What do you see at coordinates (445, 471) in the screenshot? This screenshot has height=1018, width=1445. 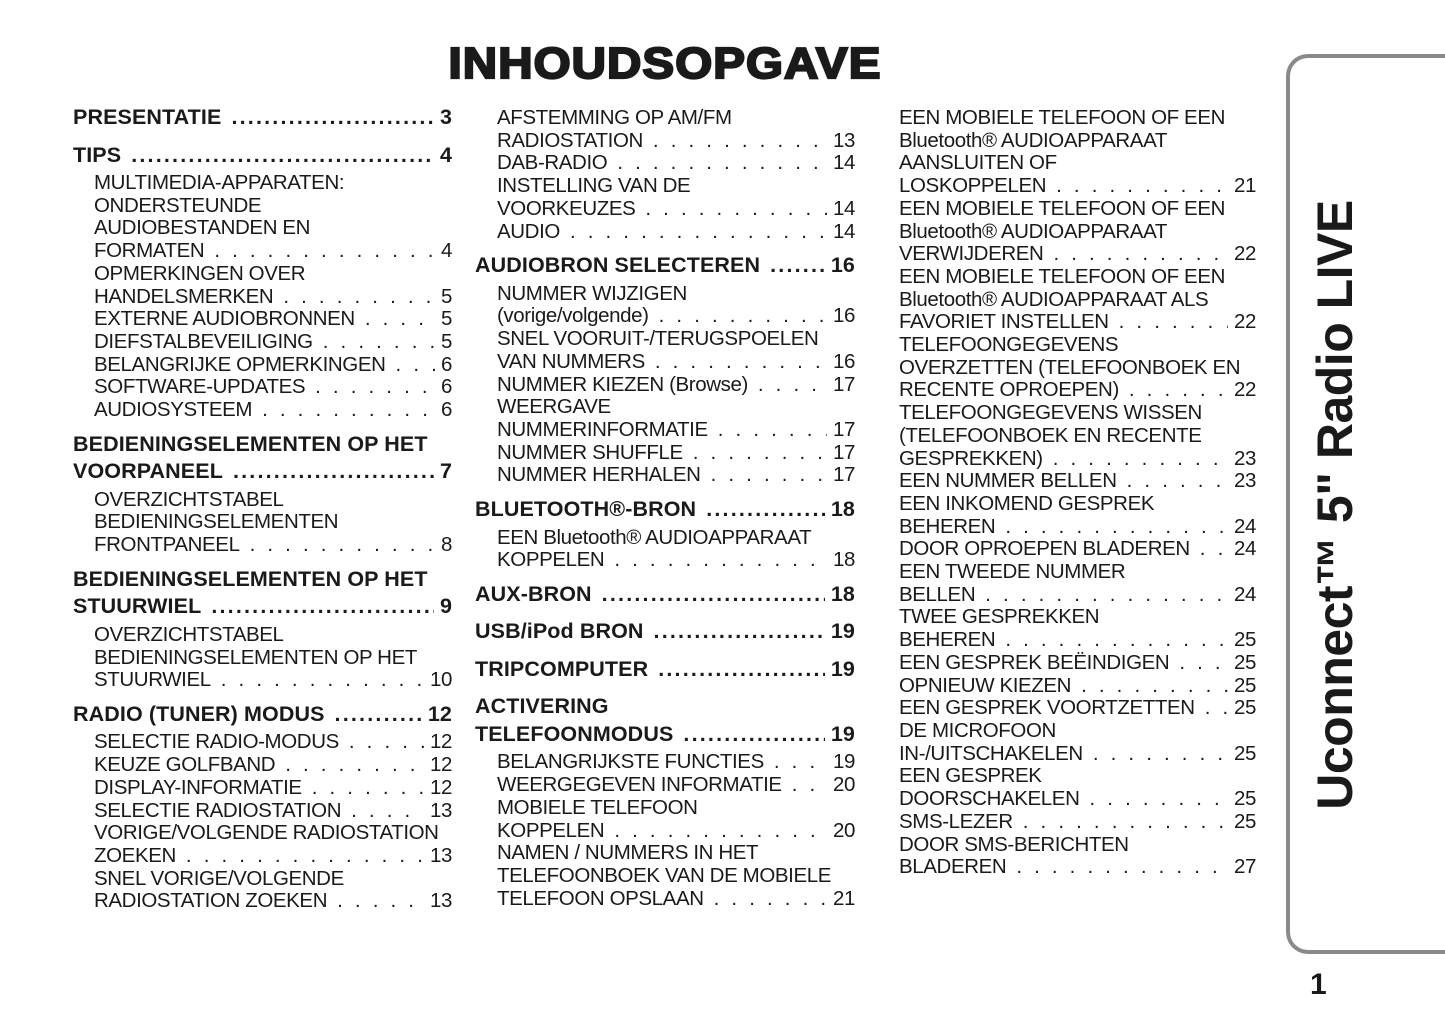 I see `toc-page-number: 7` at bounding box center [445, 471].